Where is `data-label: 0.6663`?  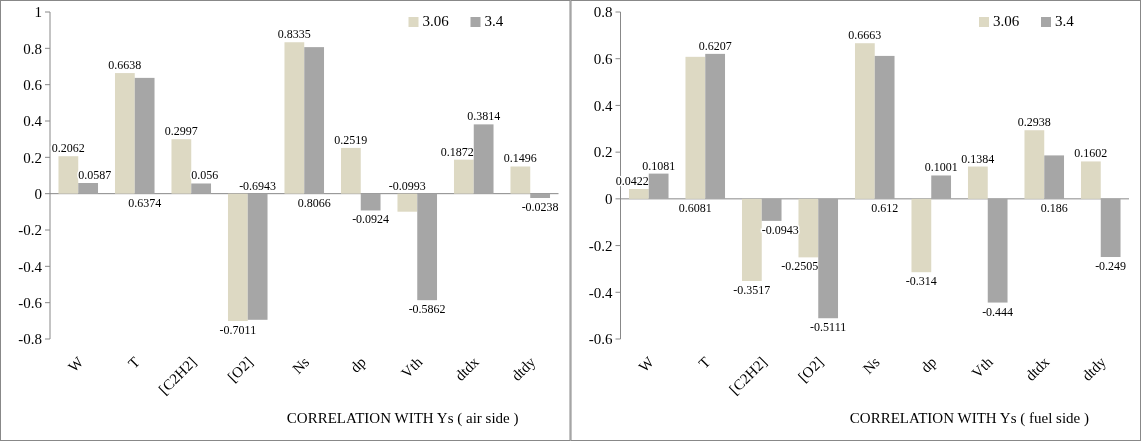 data-label: 0.6663 is located at coordinates (865, 35).